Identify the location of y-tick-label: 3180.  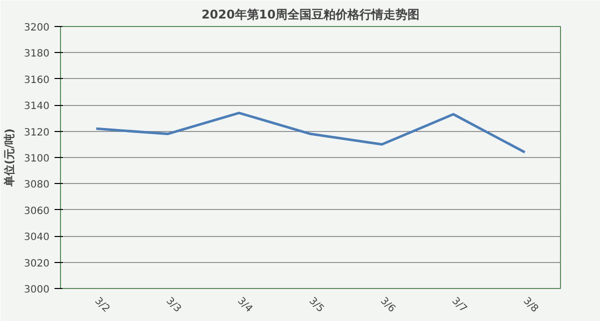
(37, 54).